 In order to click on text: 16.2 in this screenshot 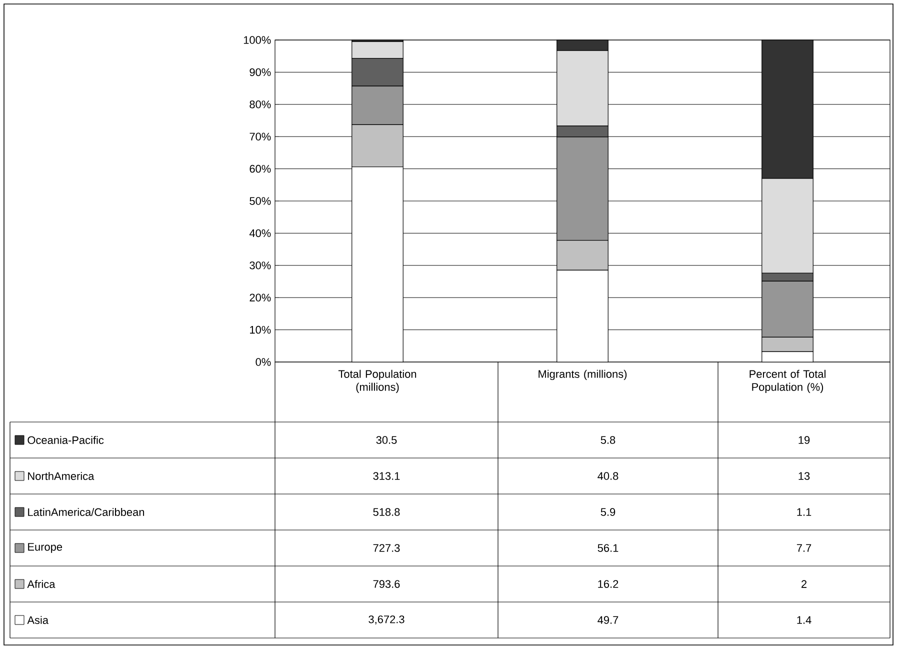, I will do `click(608, 584)`.